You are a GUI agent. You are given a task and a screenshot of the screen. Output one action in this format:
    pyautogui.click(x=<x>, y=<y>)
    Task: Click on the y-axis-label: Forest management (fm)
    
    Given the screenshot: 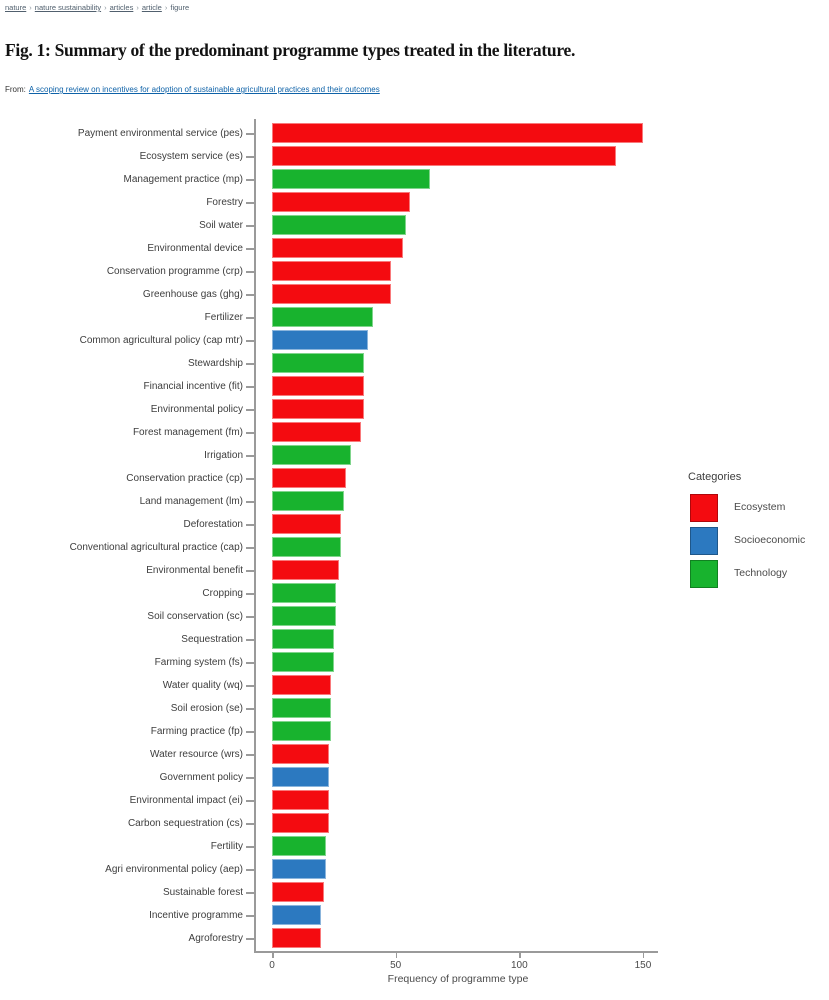 What is the action you would take?
    pyautogui.click(x=187, y=432)
    